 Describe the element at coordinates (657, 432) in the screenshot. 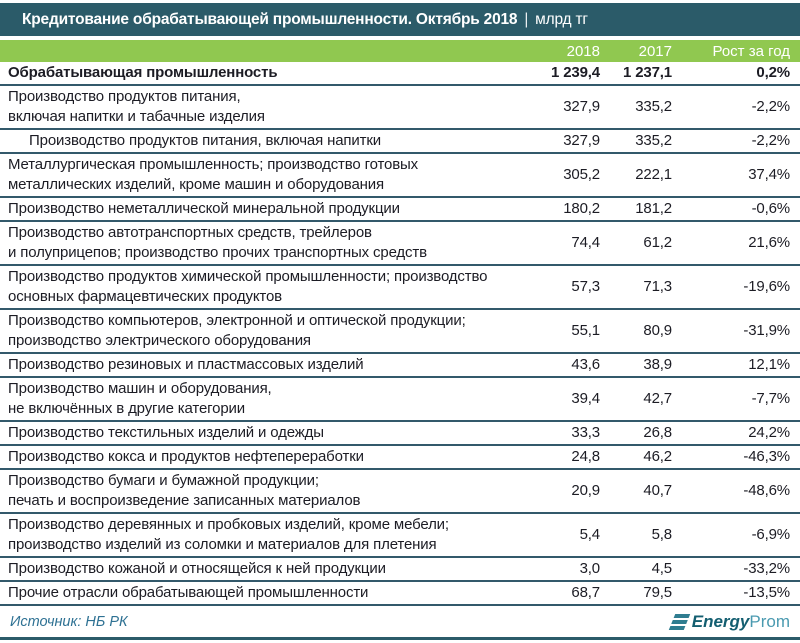

I see `value-2017: 26,8` at that location.